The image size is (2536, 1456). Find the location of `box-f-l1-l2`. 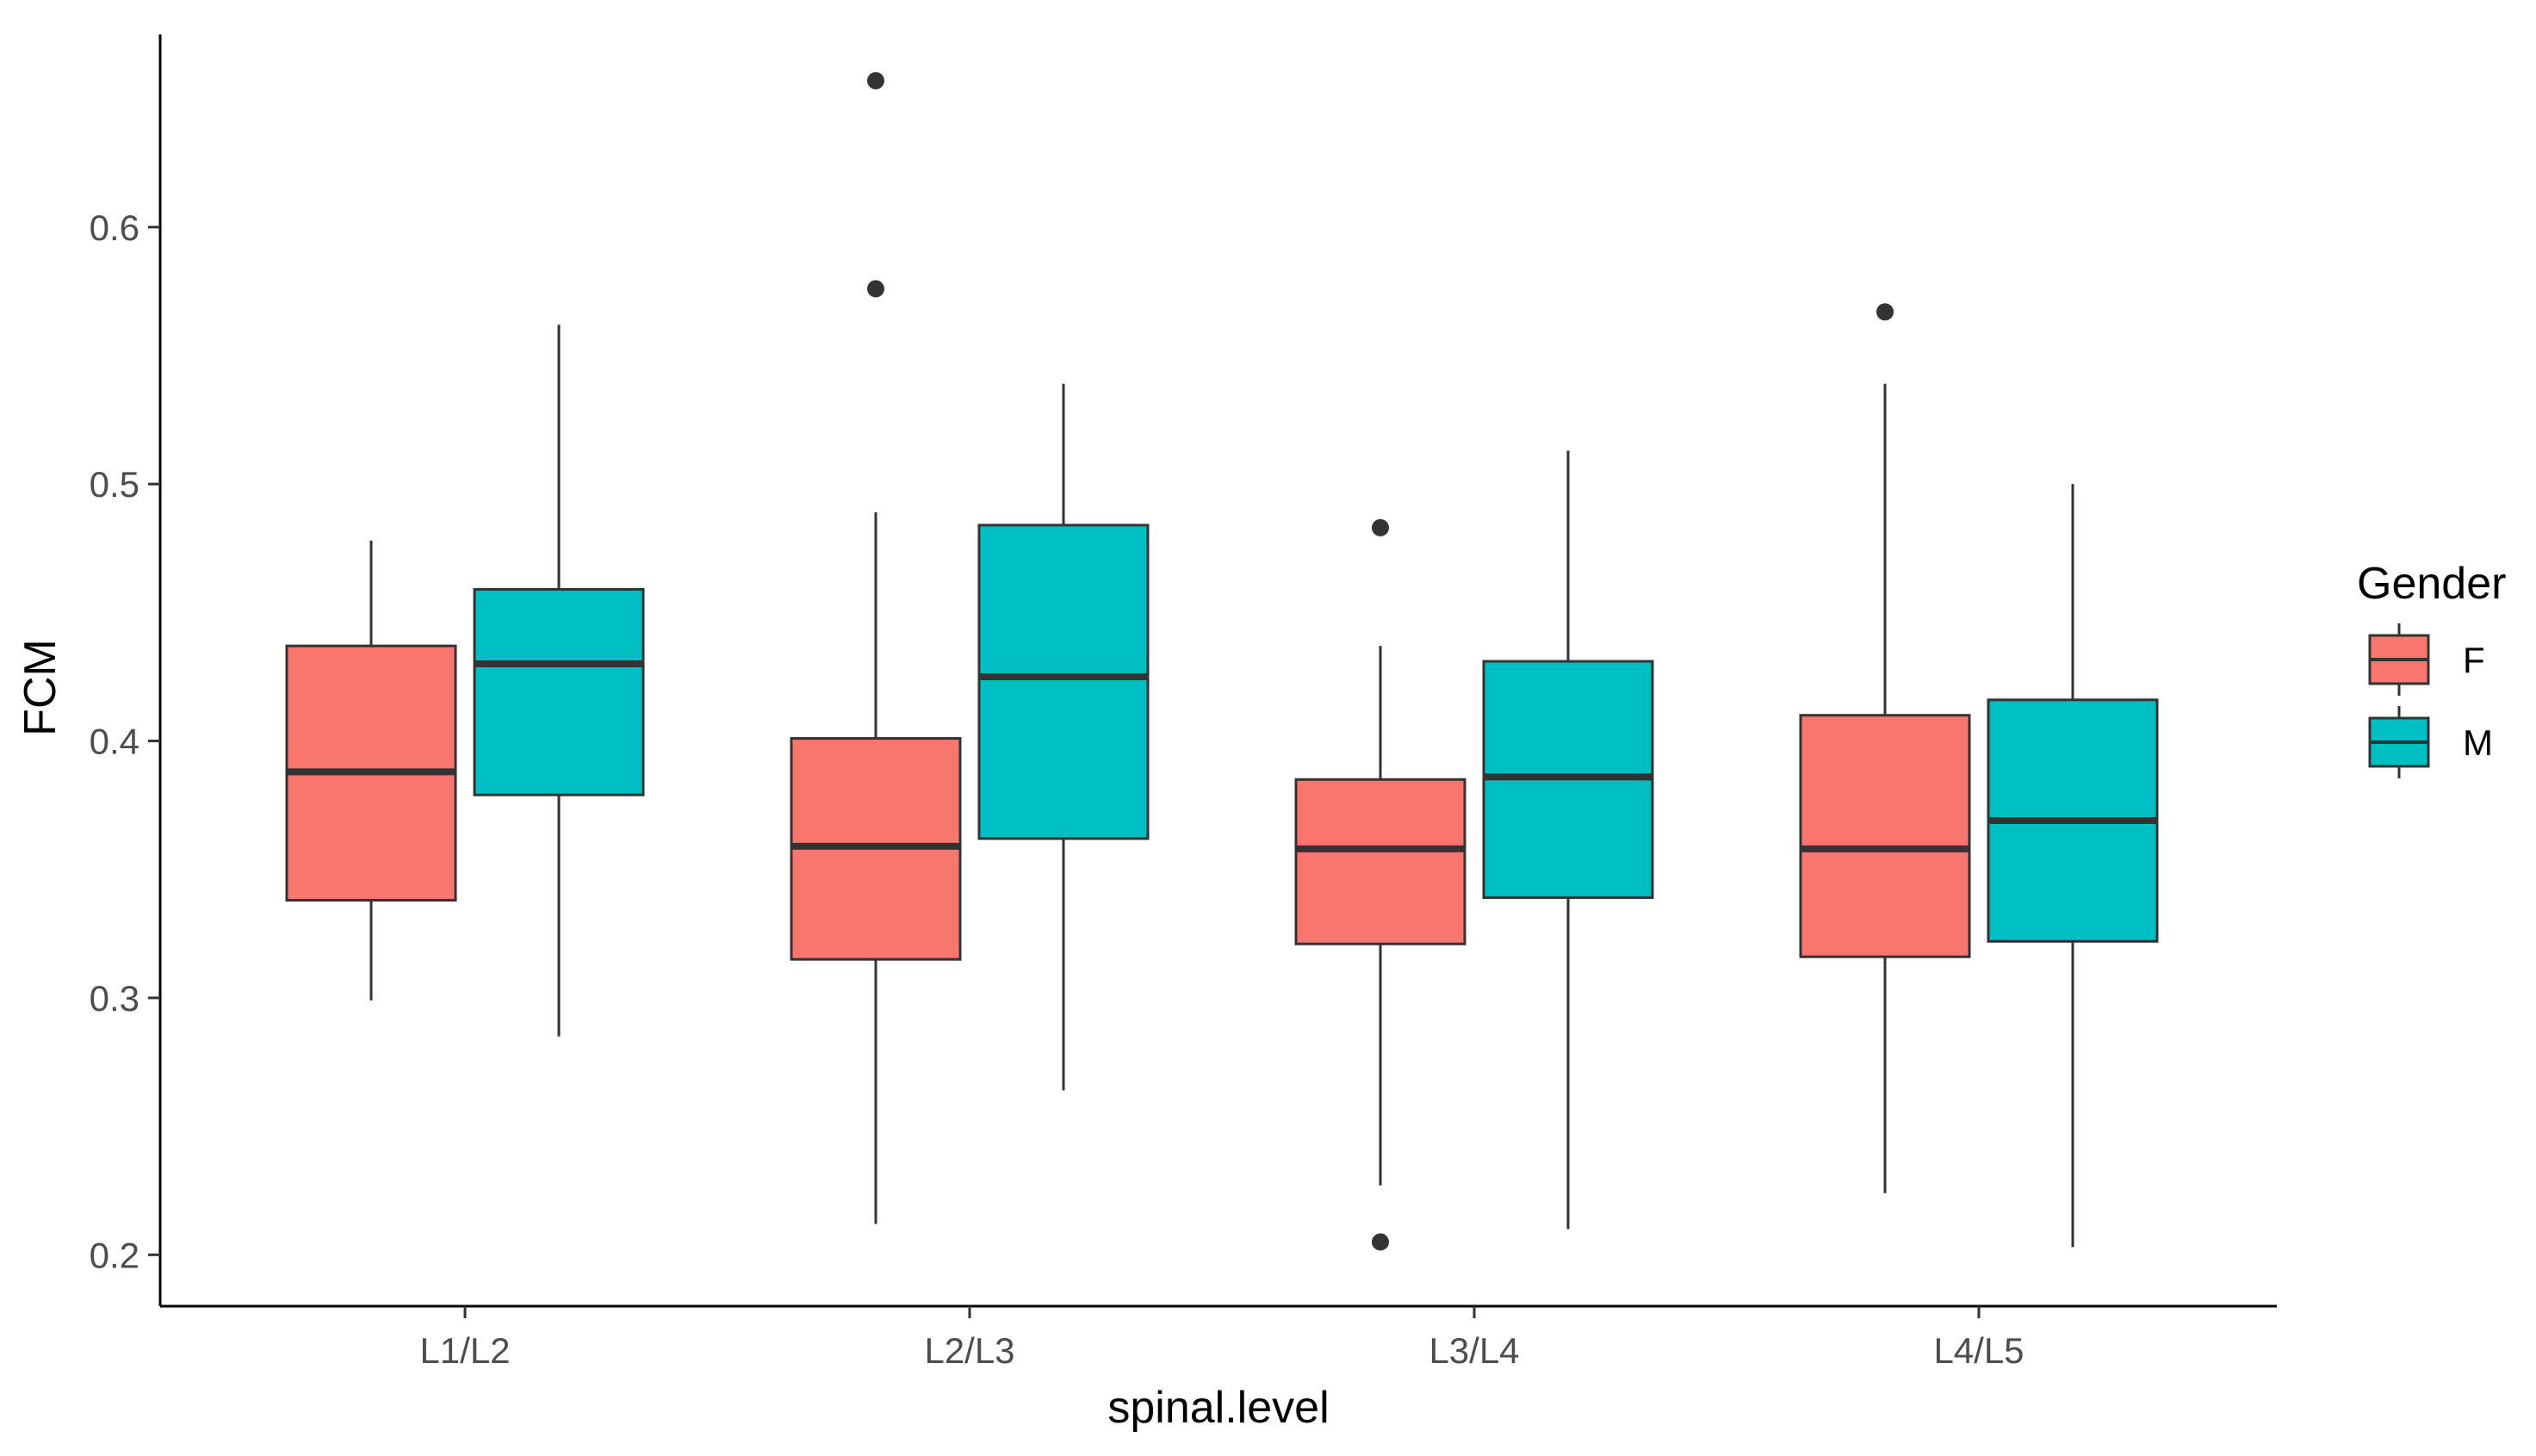

box-f-l1-l2 is located at coordinates (371, 771).